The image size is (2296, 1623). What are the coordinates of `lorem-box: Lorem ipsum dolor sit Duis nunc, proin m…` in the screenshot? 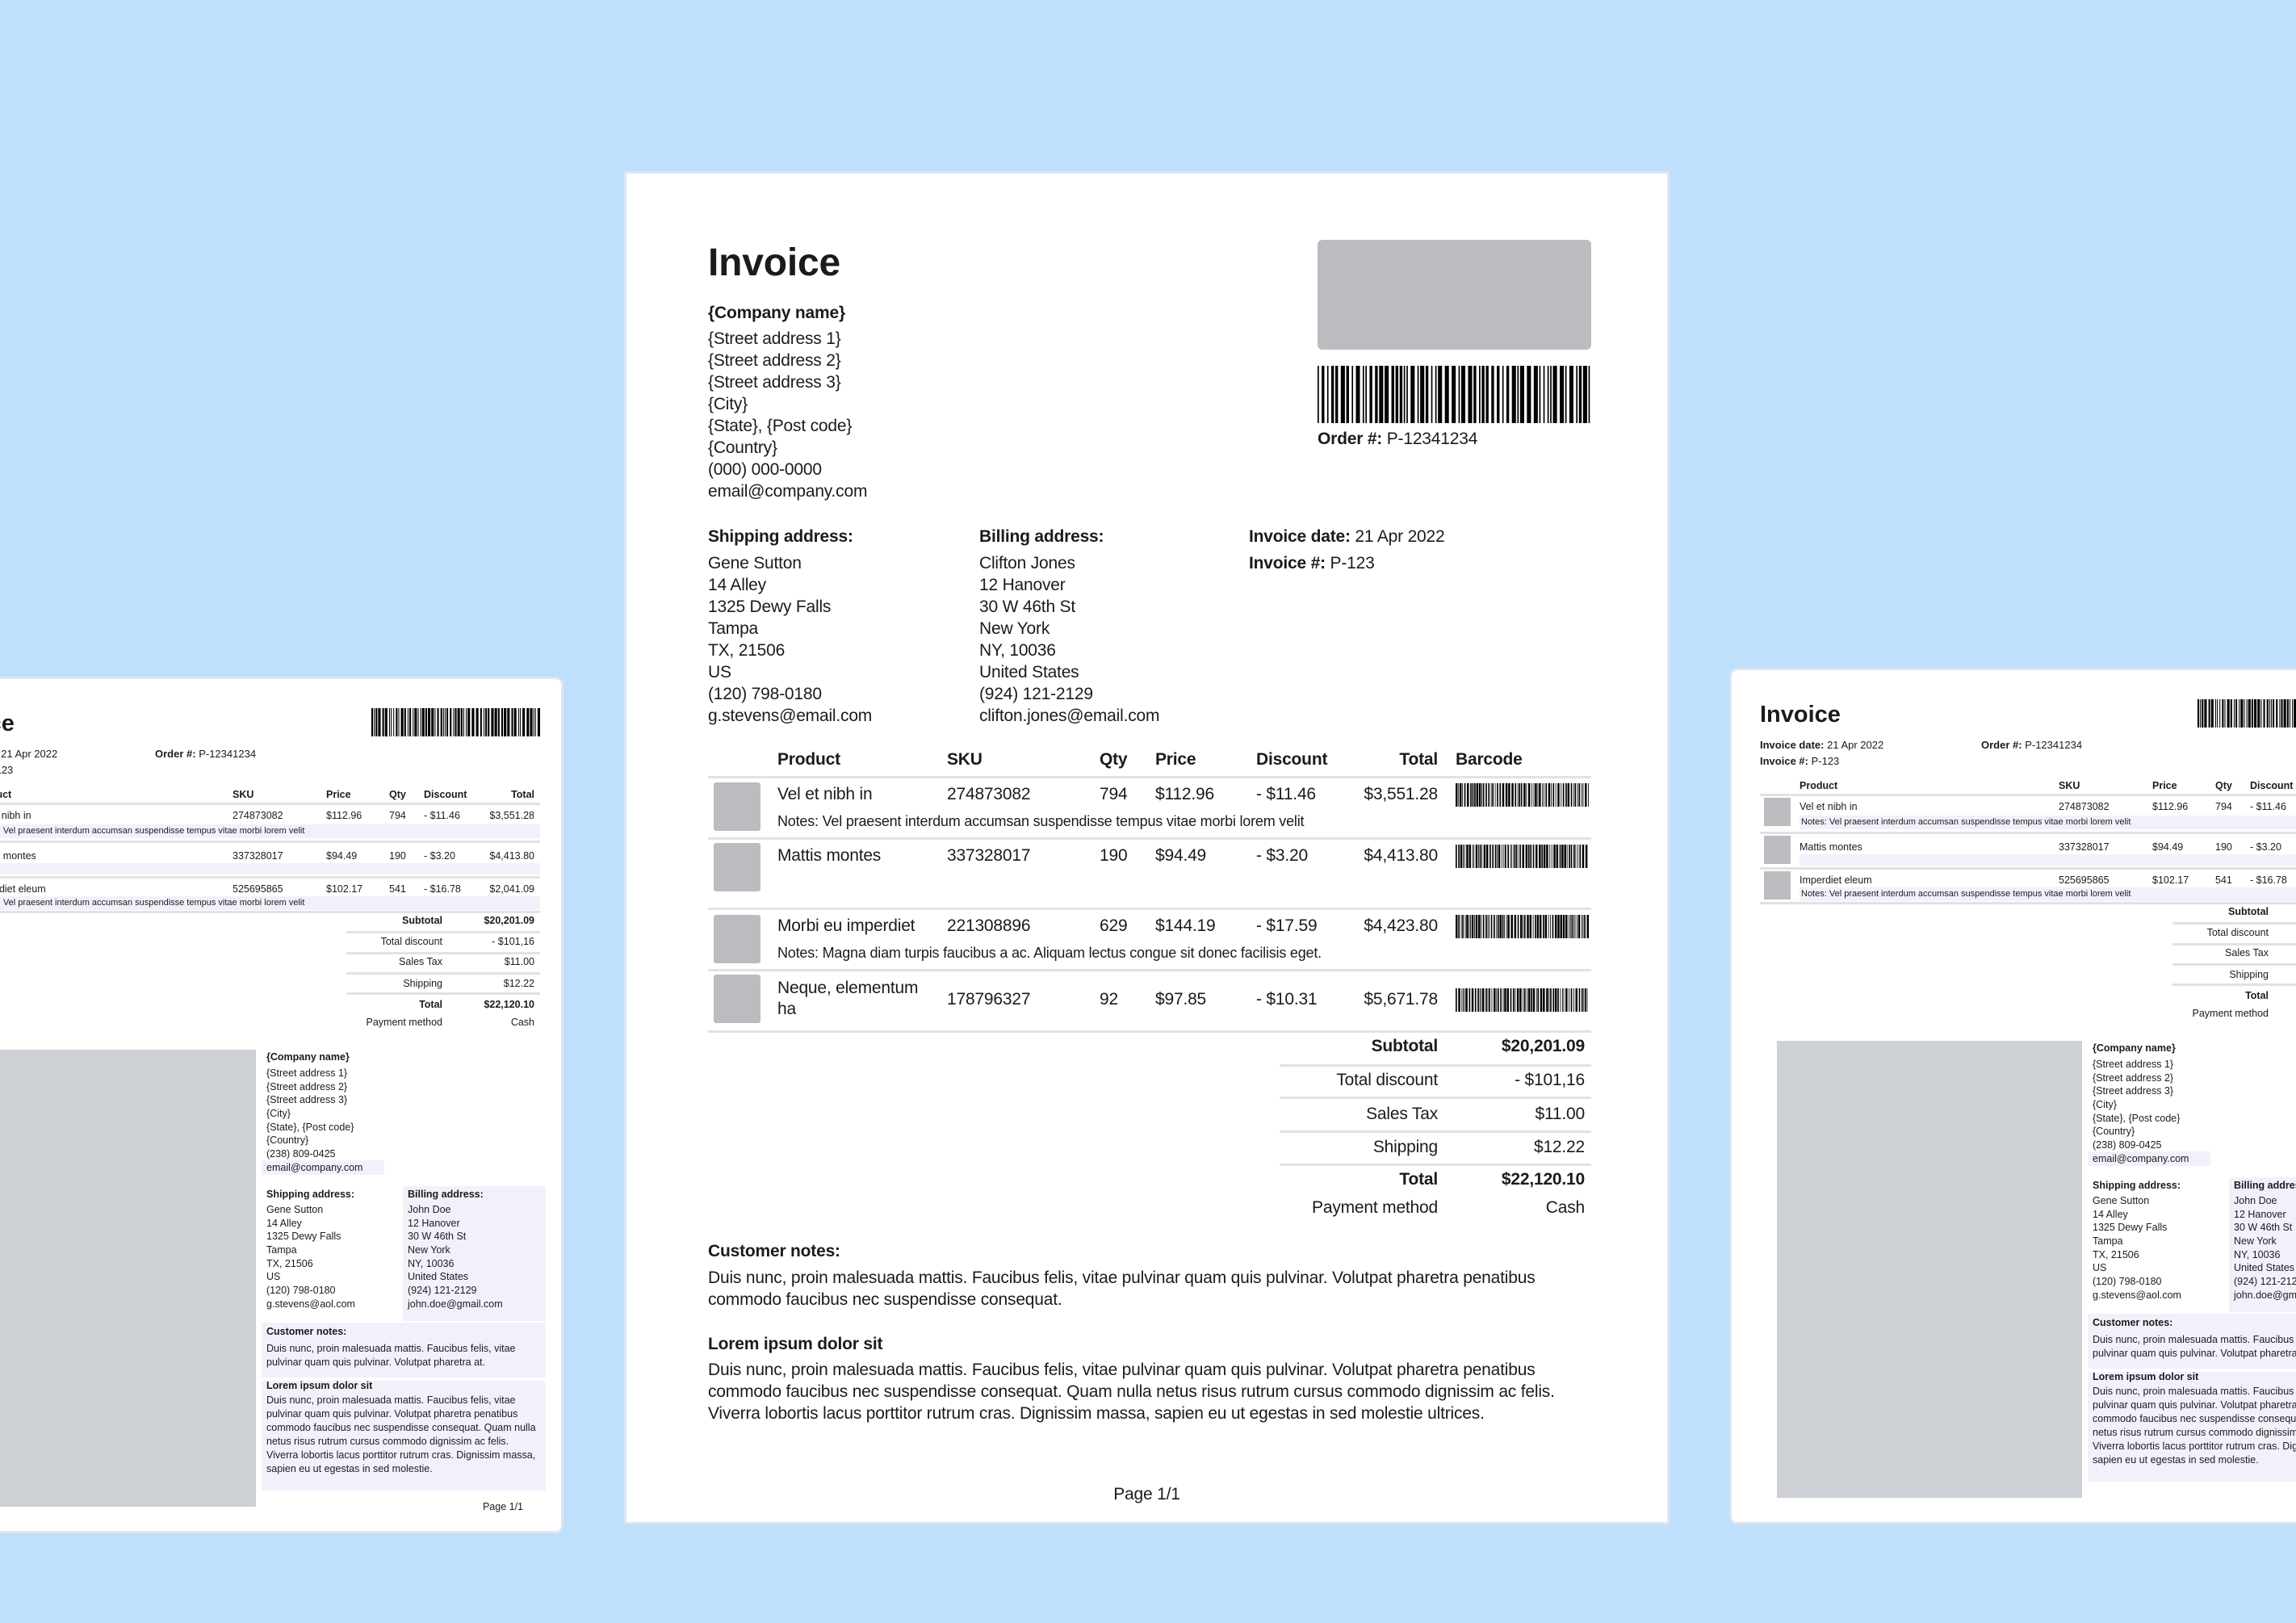 It's located at (2192, 1426).